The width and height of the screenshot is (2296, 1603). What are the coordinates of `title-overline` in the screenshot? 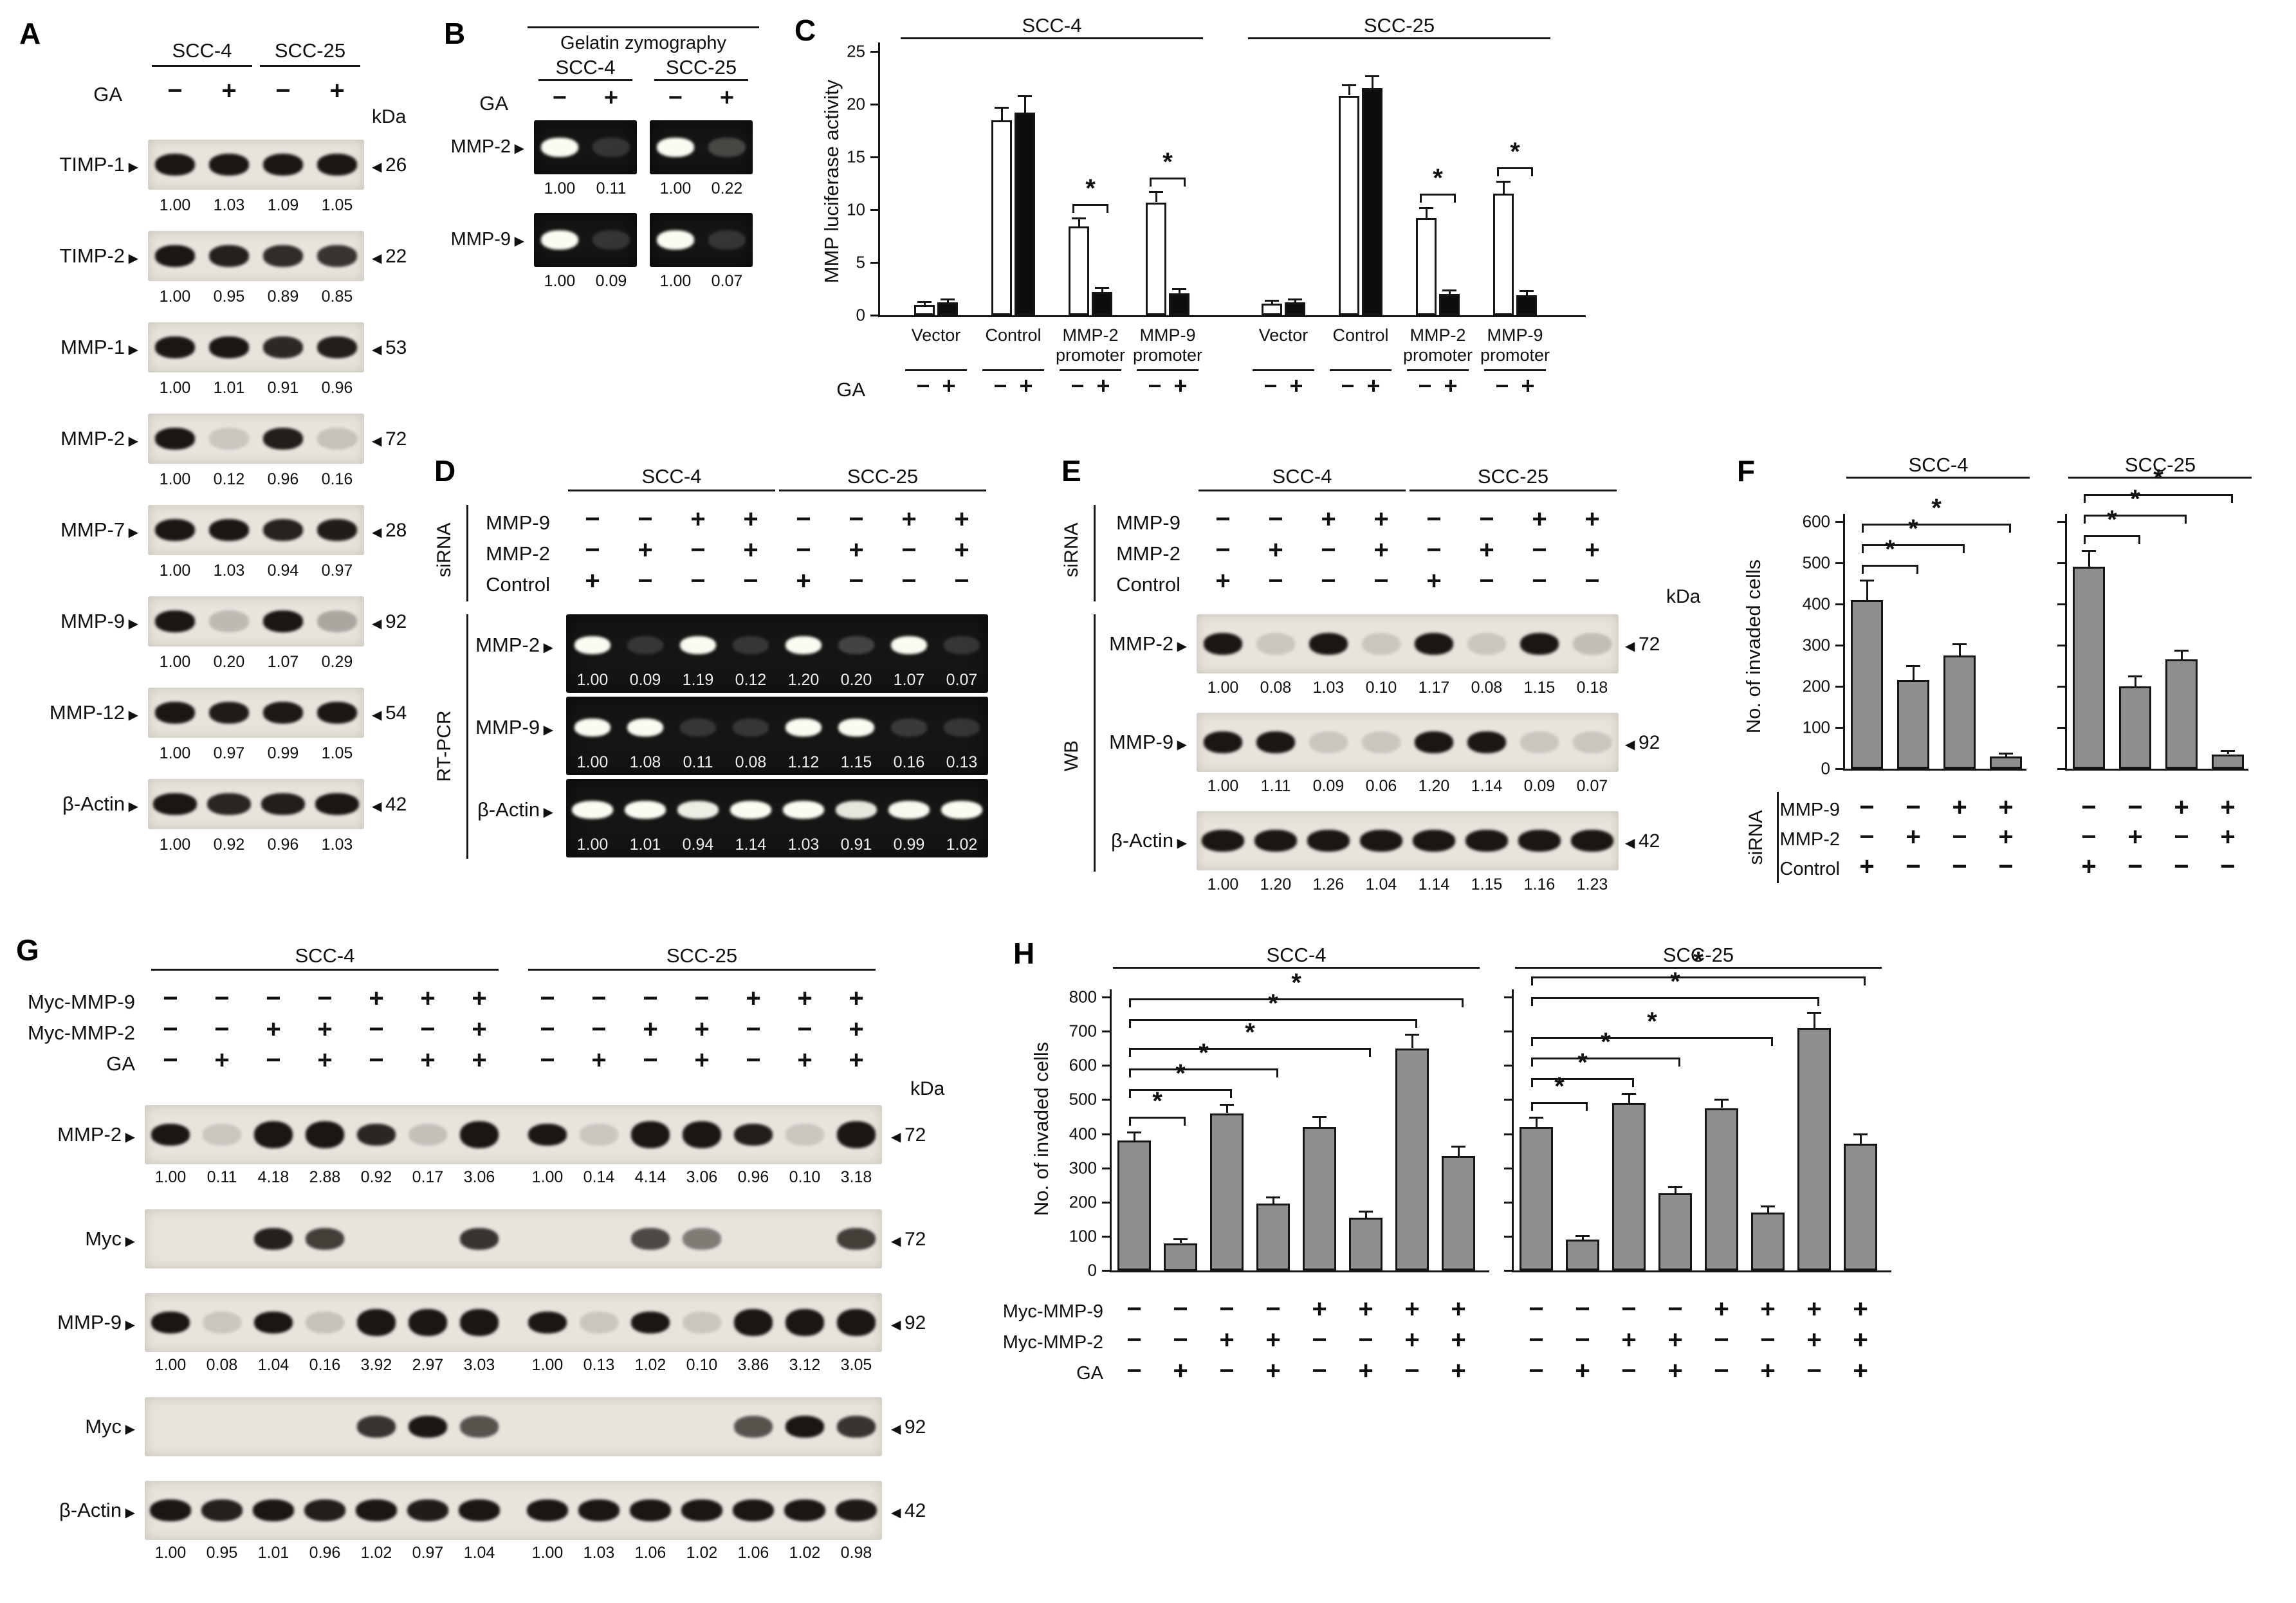 It's located at (643, 27).